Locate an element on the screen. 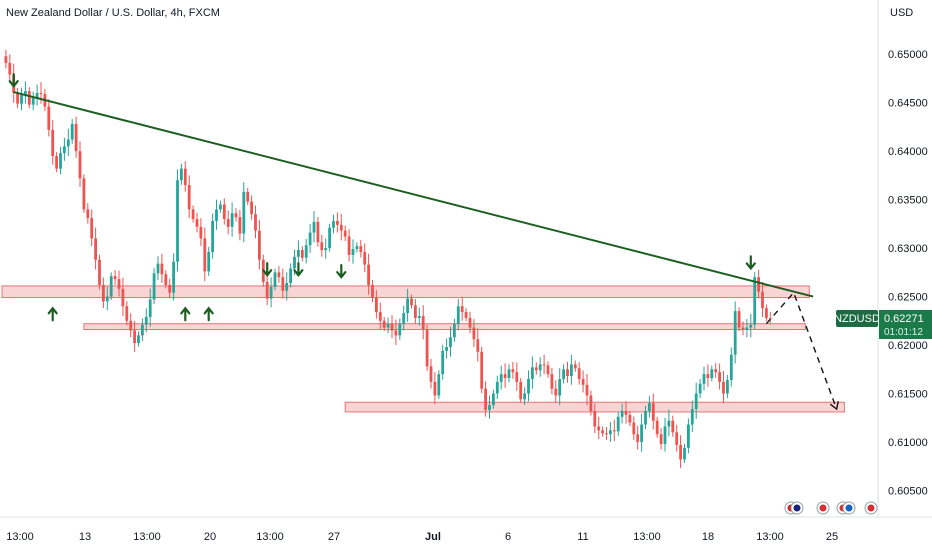  projection-arrowhead-icon is located at coordinates (834, 406).